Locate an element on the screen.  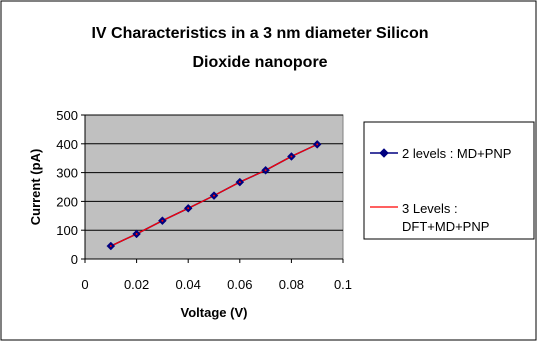
series-layer is located at coordinates (214, 195).